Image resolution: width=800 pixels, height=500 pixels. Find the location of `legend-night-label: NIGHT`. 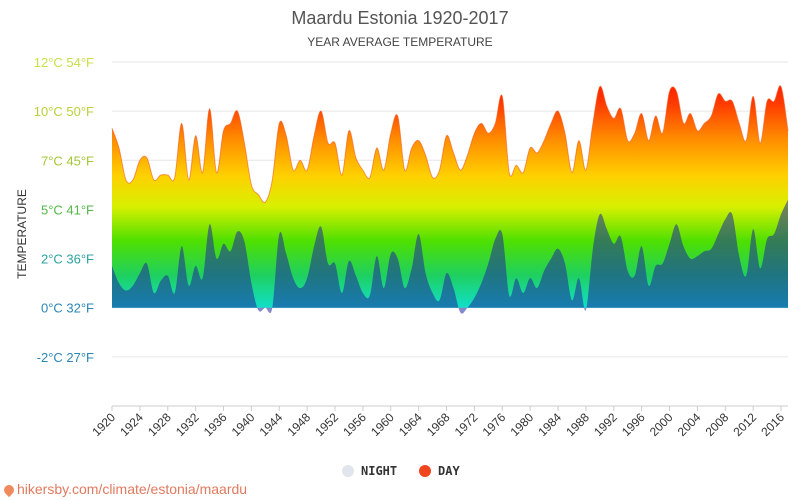

legend-night-label: NIGHT is located at coordinates (379, 471).